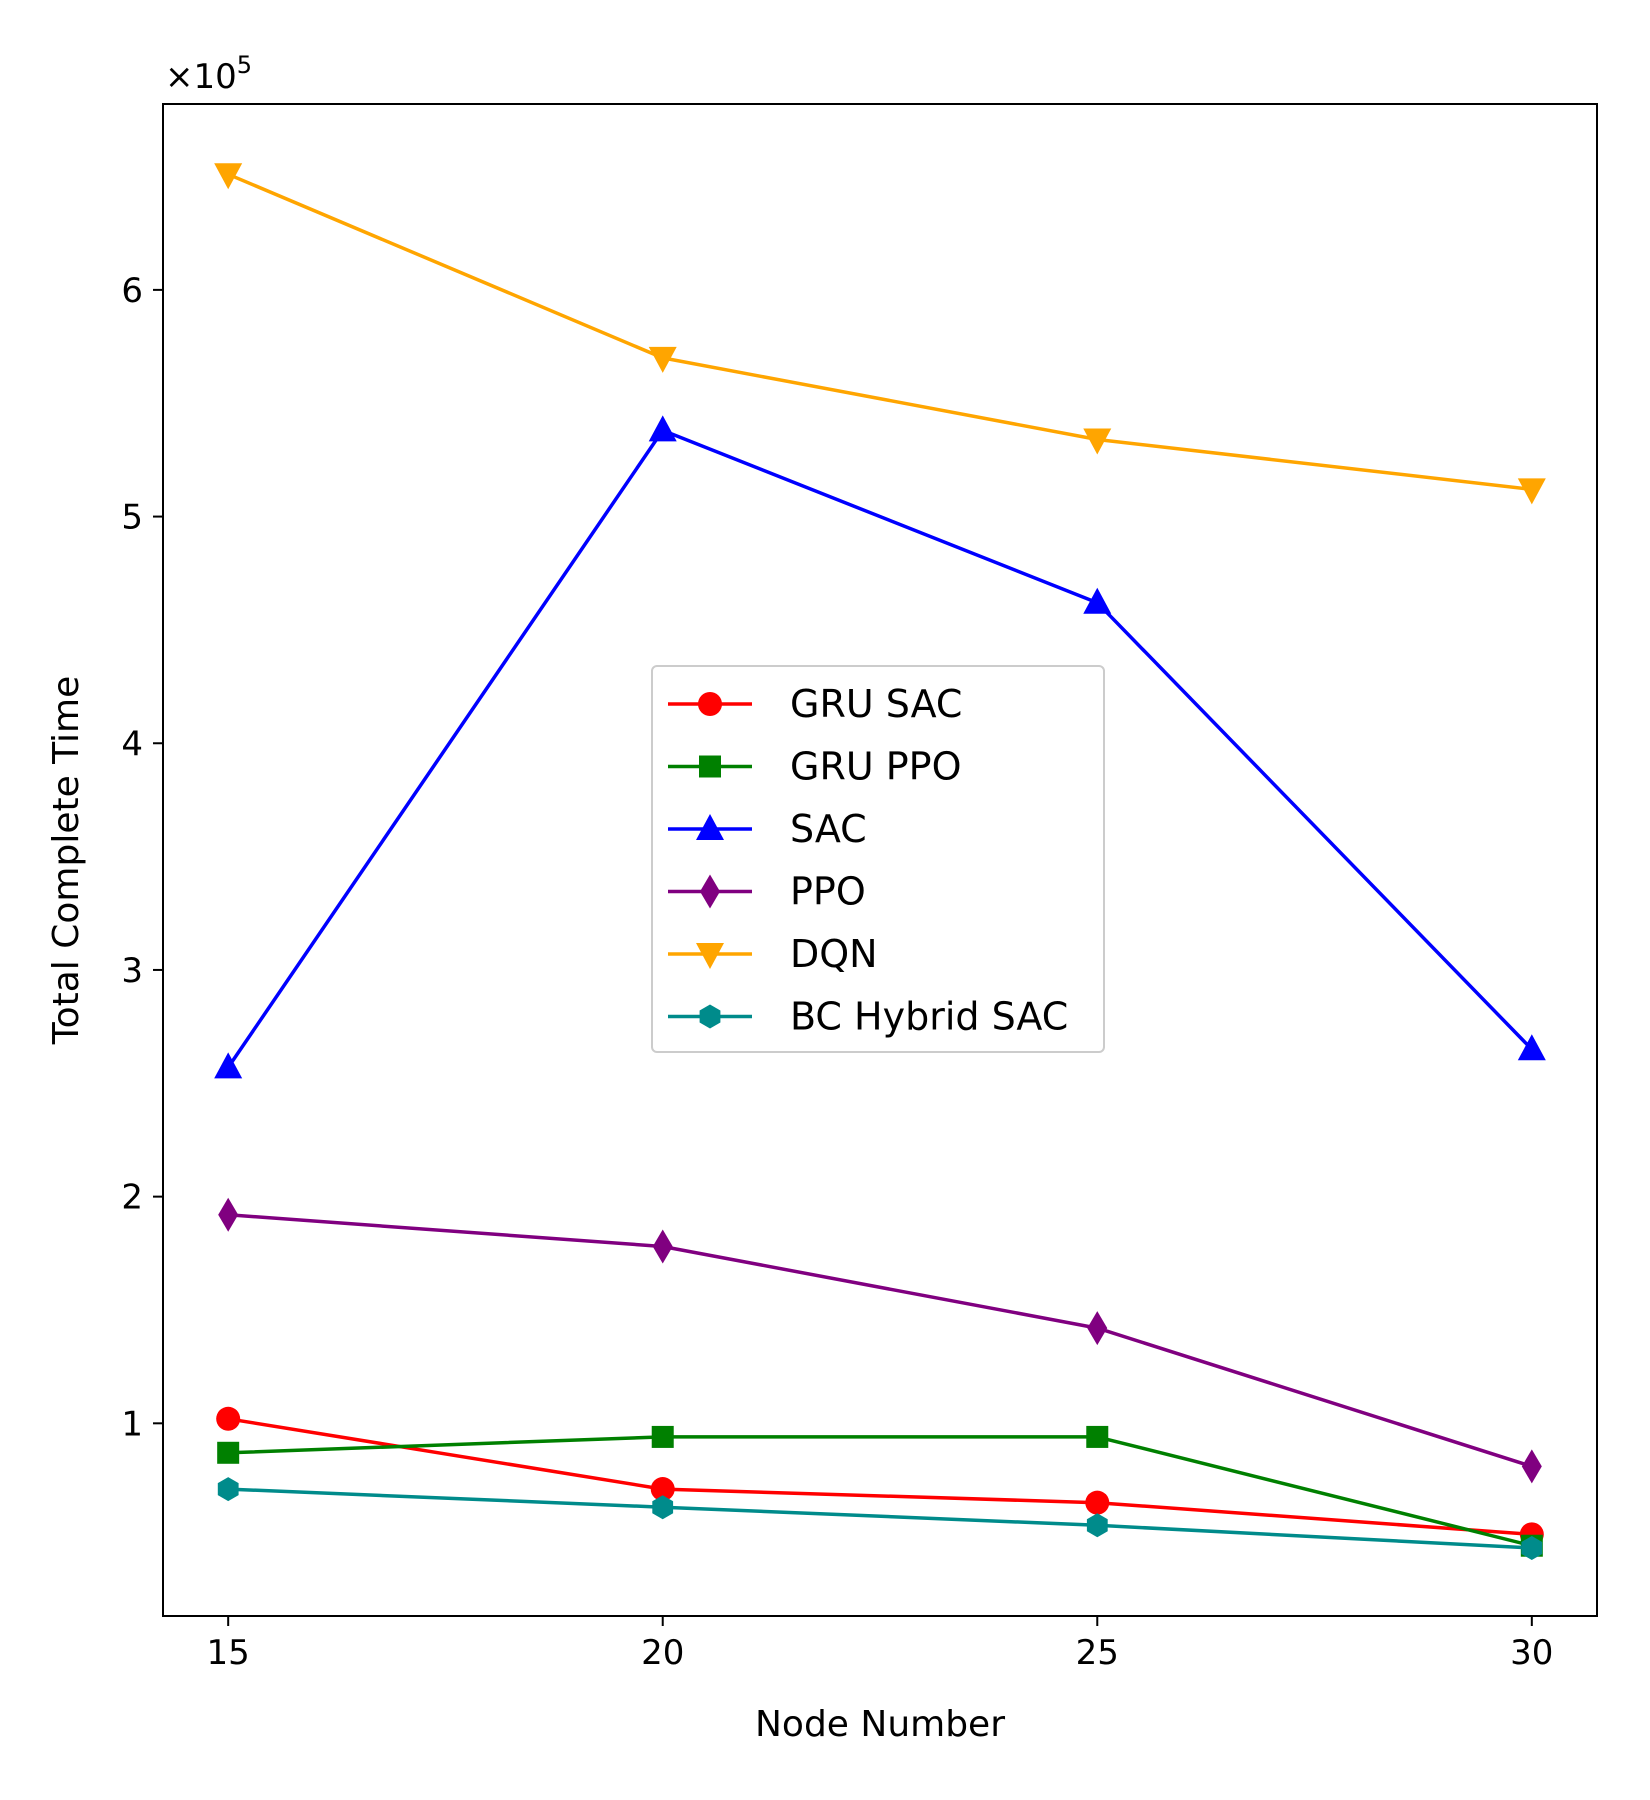 The height and width of the screenshot is (1800, 1650). I want to click on series-line-gru-ppo, so click(880, 1491).